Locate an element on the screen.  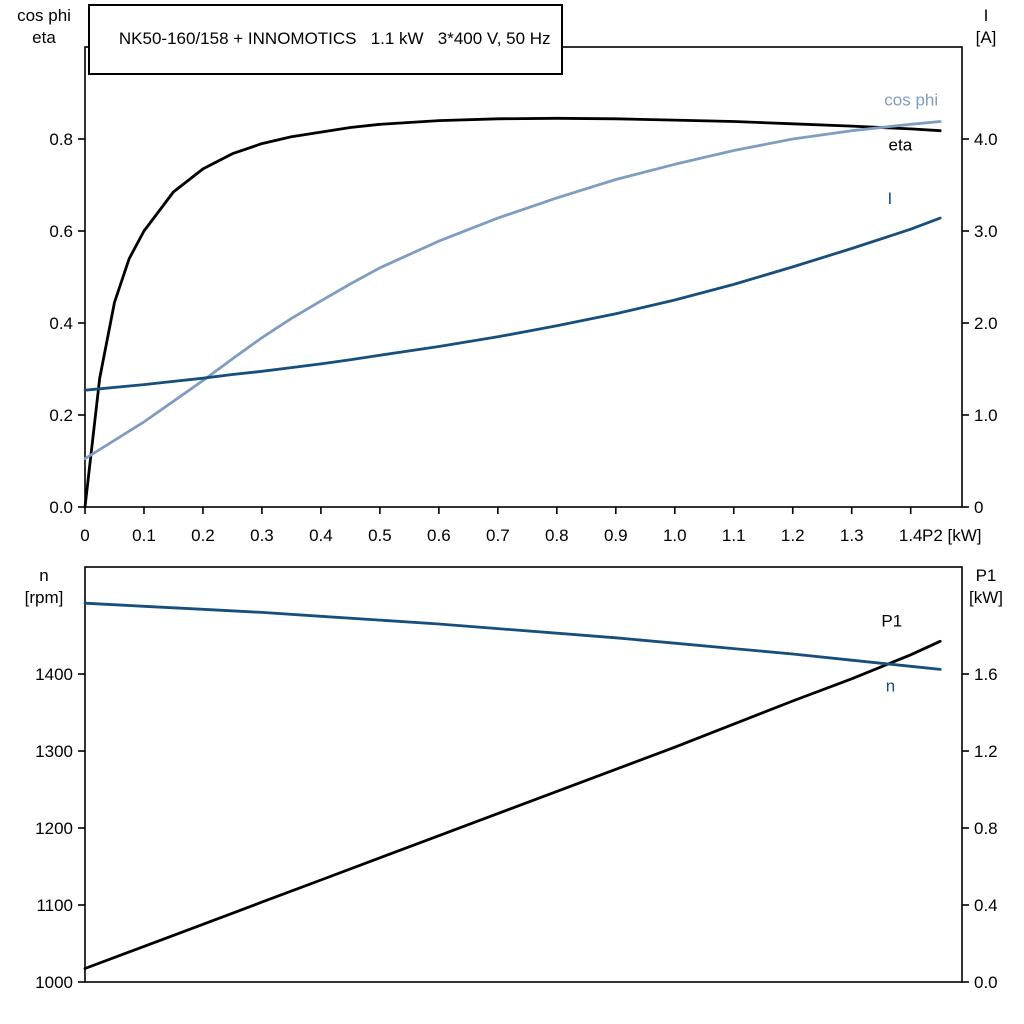
x-tick-label: 1.0 is located at coordinates (675, 535).